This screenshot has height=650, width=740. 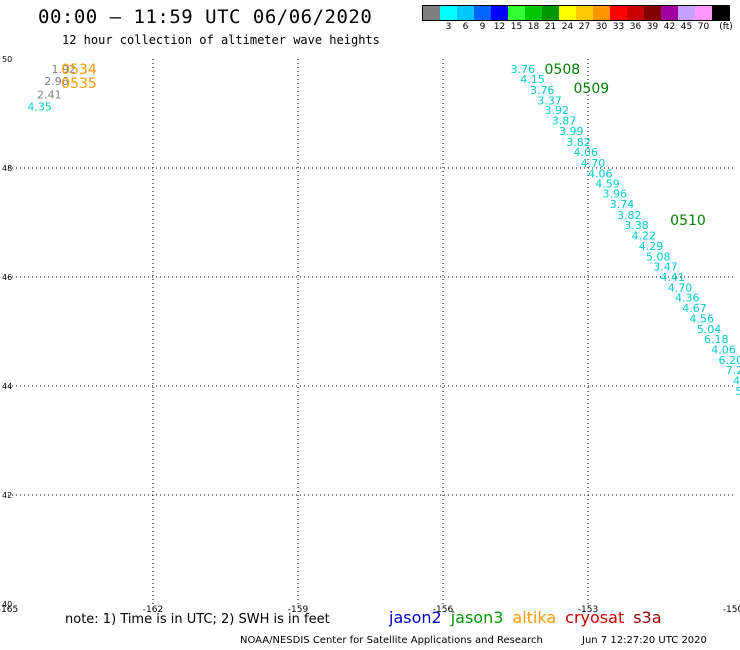 What do you see at coordinates (615, 194) in the screenshot?
I see `wave-height-value: 3.96` at bounding box center [615, 194].